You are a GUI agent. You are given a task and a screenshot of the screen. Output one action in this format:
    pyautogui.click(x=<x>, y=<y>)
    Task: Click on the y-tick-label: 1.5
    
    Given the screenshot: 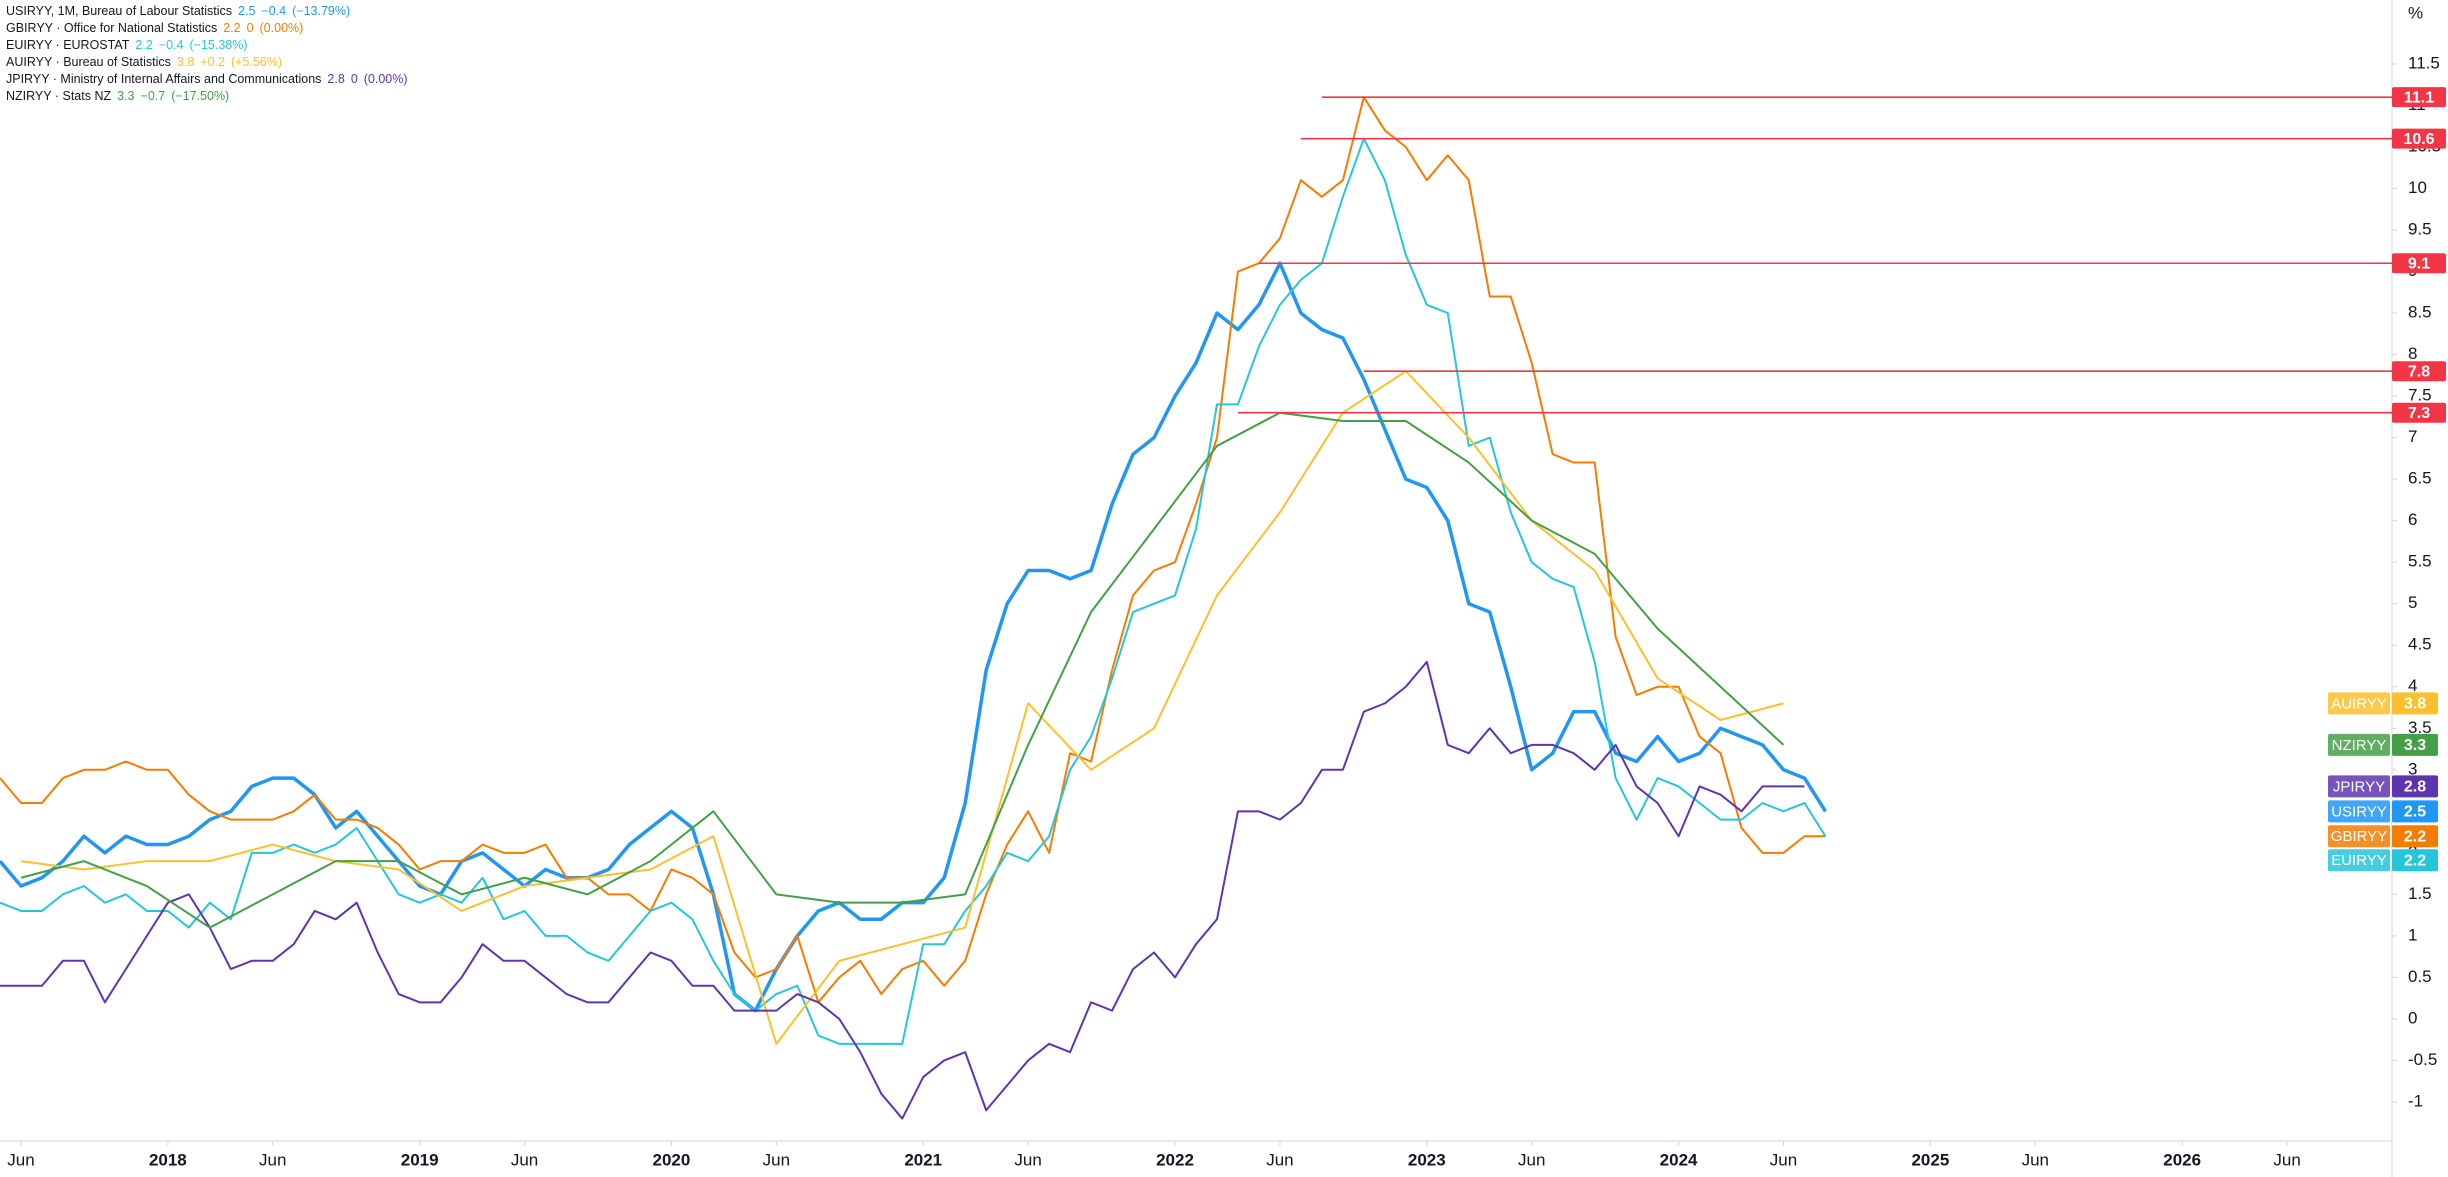 What is the action you would take?
    pyautogui.click(x=2420, y=893)
    